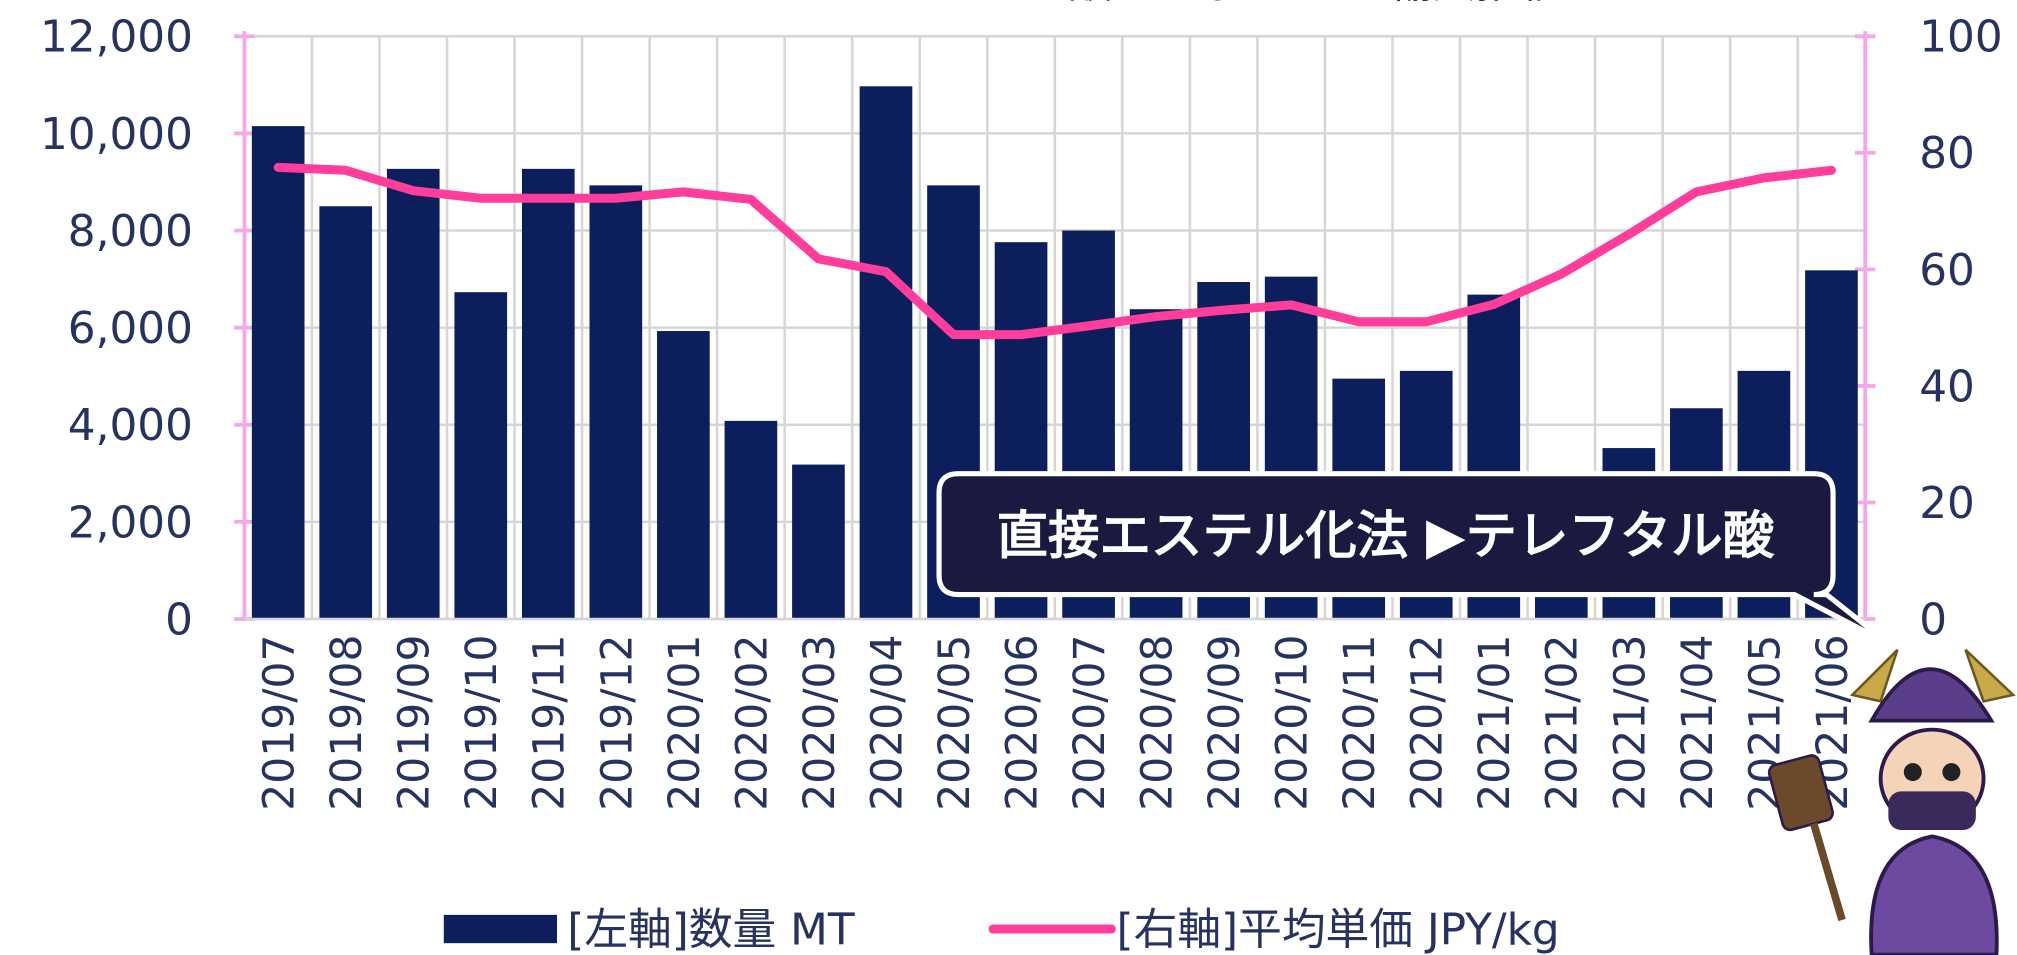 This screenshot has width=2017, height=955. Describe the element at coordinates (280, 722) in the screenshot. I see `x-tick-label: 2019/07` at that location.